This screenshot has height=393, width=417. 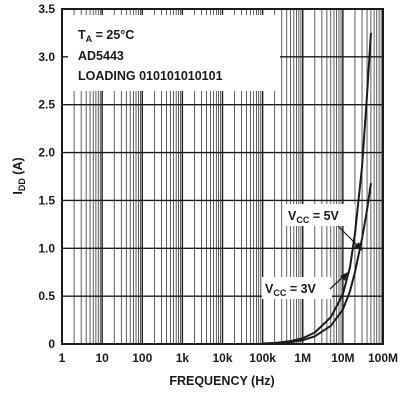 I want to click on x-tick-label: 1, so click(x=62, y=358).